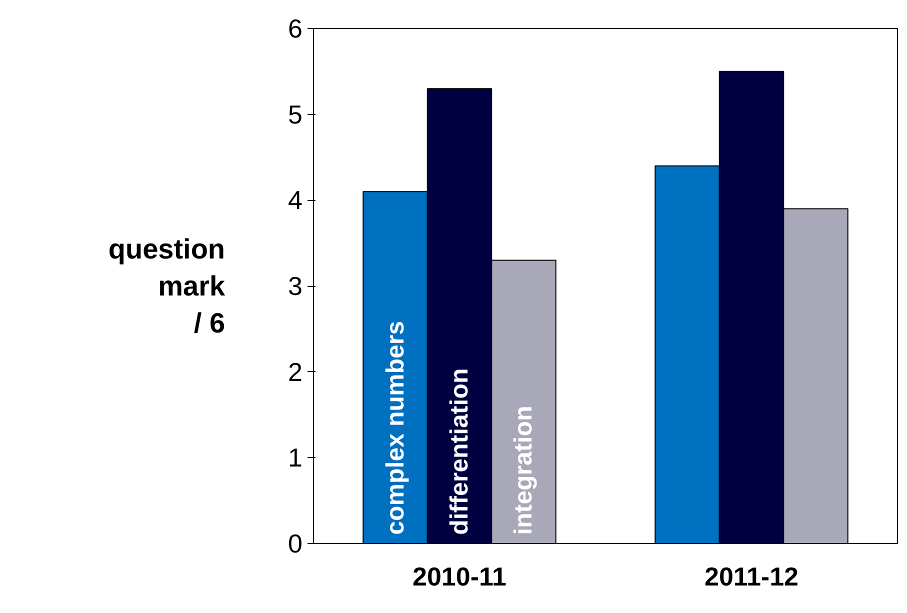  What do you see at coordinates (295, 371) in the screenshot?
I see `y-tick-label: 2` at bounding box center [295, 371].